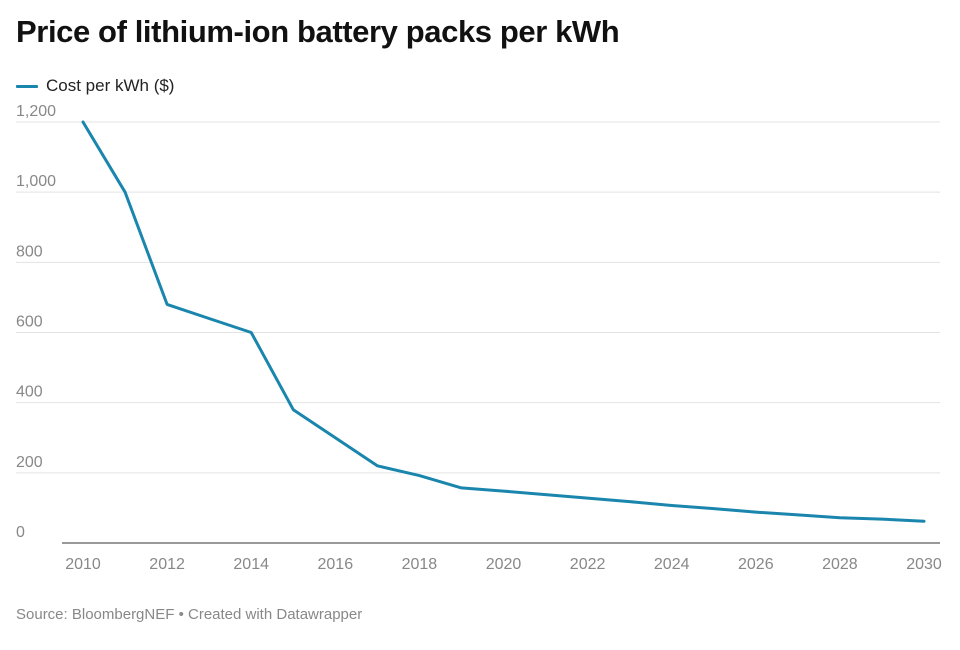 This screenshot has width=960, height=650. What do you see at coordinates (83, 564) in the screenshot?
I see `x-tick-label: 2010` at bounding box center [83, 564].